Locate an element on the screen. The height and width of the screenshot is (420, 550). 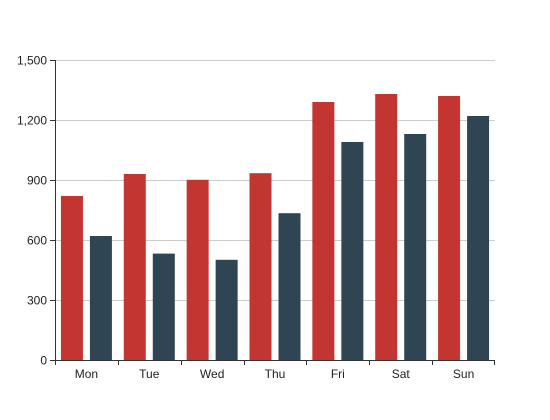
x-tick-label: Fri is located at coordinates (338, 374).